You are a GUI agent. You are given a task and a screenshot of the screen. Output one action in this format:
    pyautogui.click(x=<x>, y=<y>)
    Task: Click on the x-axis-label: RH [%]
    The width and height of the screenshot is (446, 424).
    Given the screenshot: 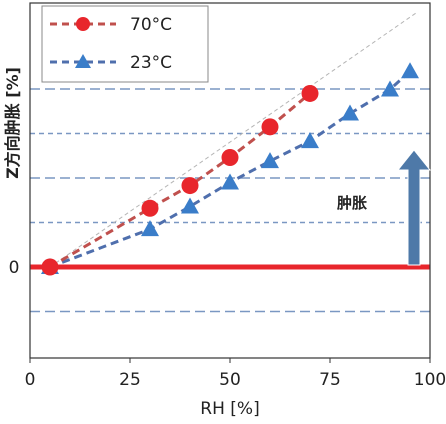 What is the action you would take?
    pyautogui.click(x=229, y=409)
    